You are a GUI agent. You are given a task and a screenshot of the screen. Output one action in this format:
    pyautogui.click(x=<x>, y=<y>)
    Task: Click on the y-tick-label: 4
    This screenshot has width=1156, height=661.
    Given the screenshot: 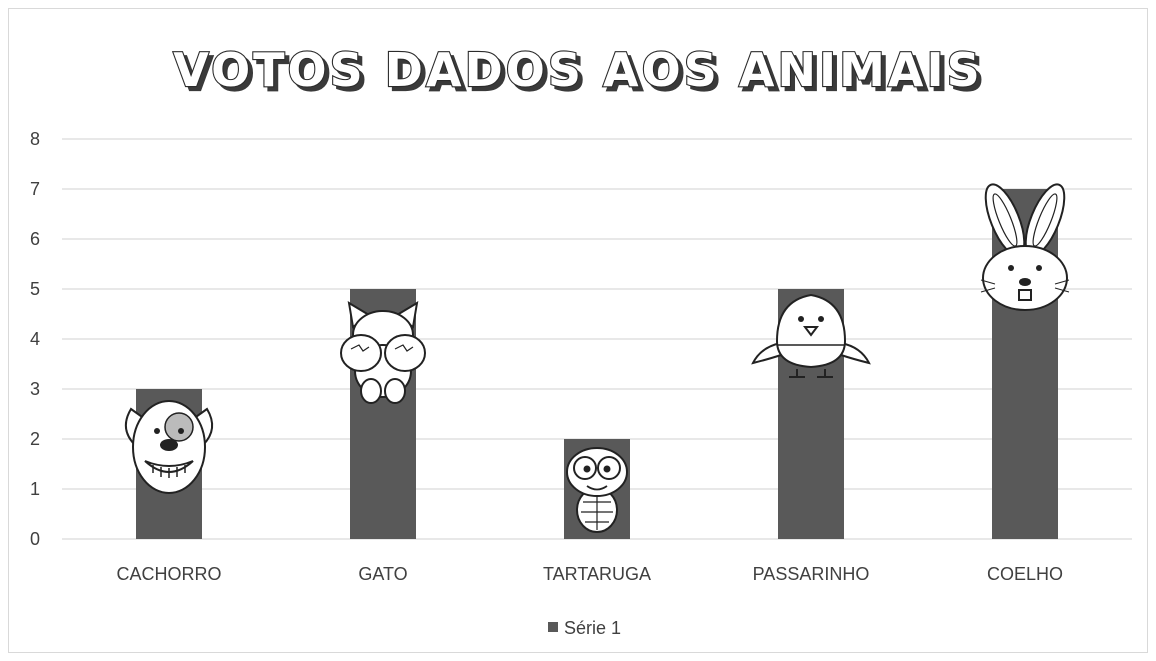 What is the action you would take?
    pyautogui.click(x=35, y=339)
    